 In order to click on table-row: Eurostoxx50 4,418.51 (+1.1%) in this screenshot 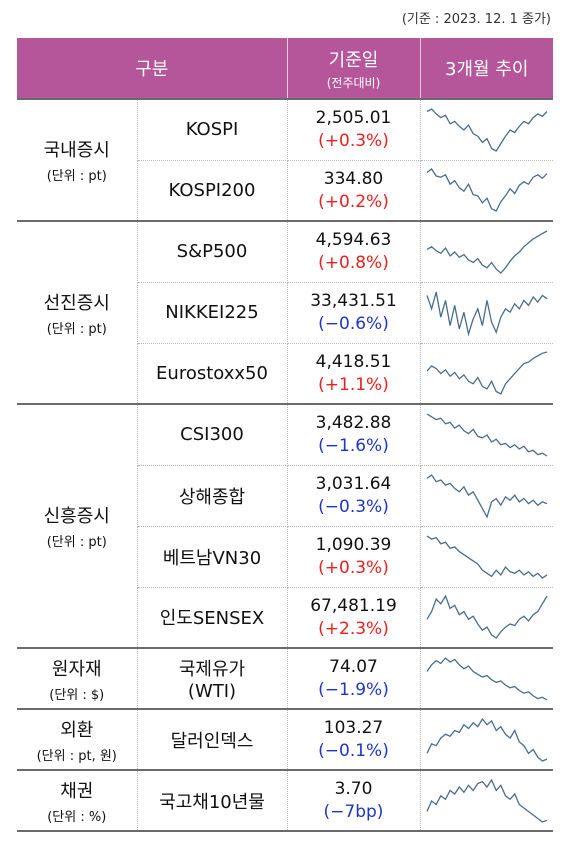, I will do `click(285, 374)`.